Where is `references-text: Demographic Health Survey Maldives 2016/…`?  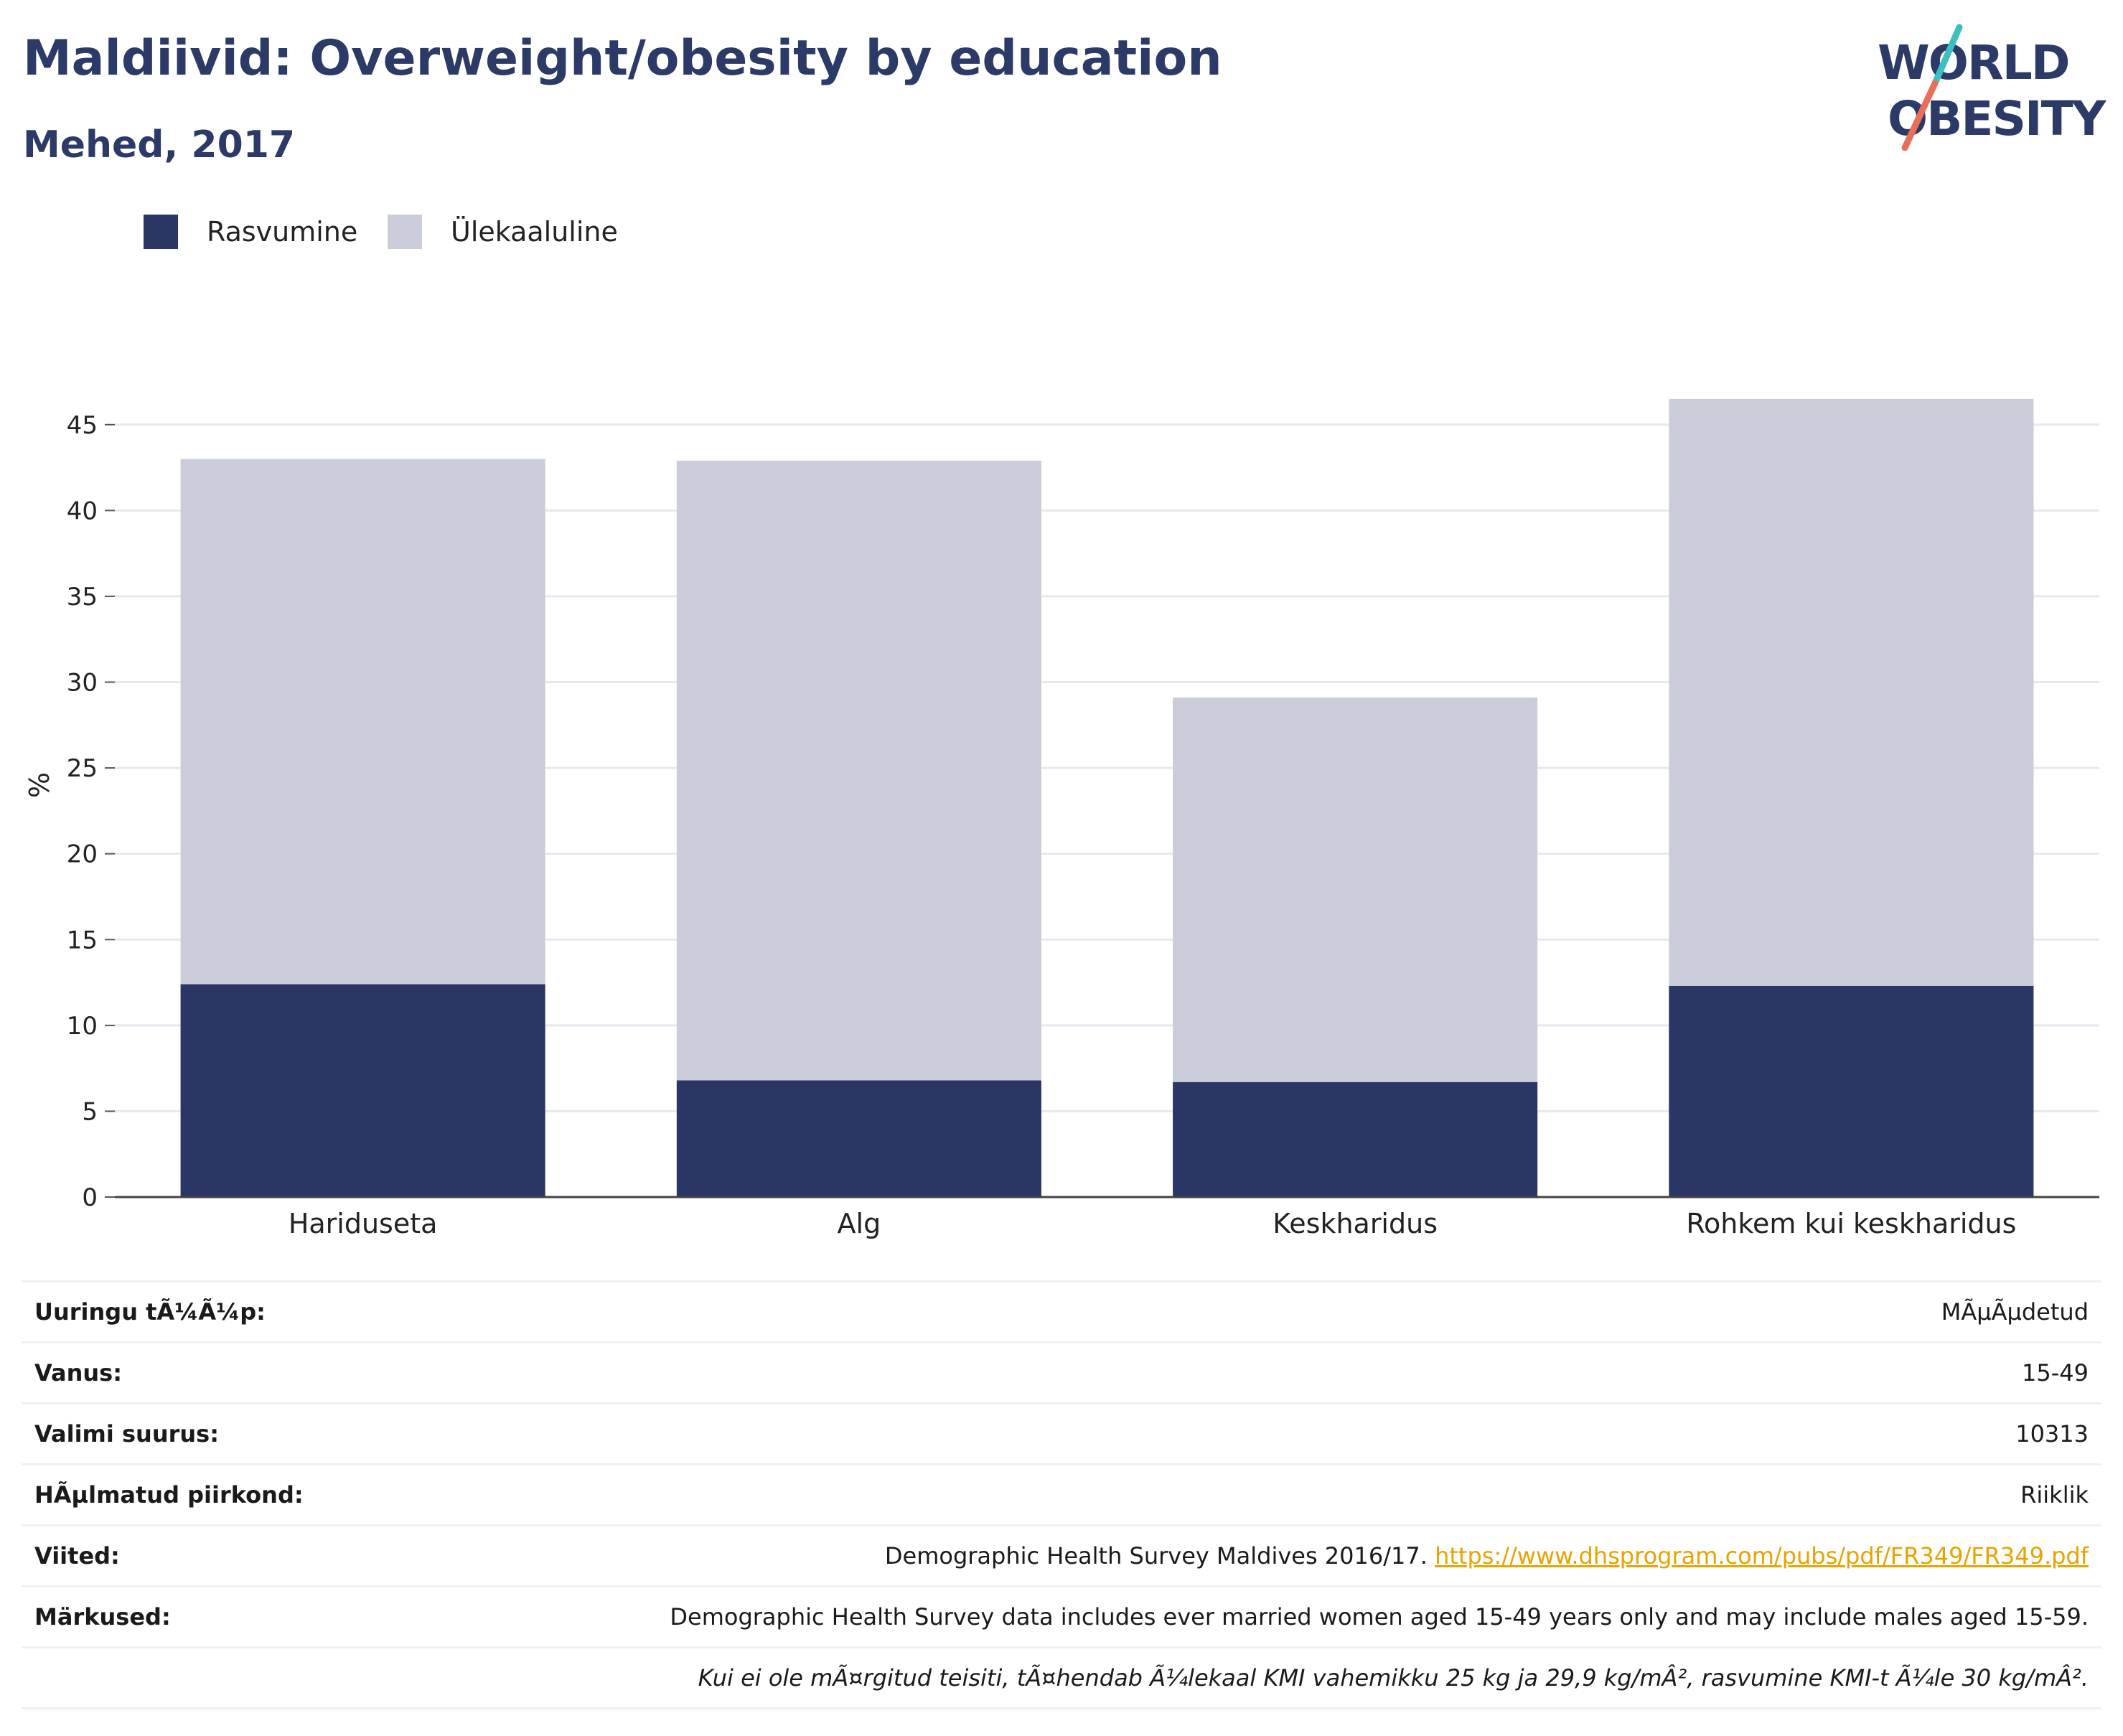
references-text: Demographic Health Survey Maldives 2016/… is located at coordinates (1156, 1556).